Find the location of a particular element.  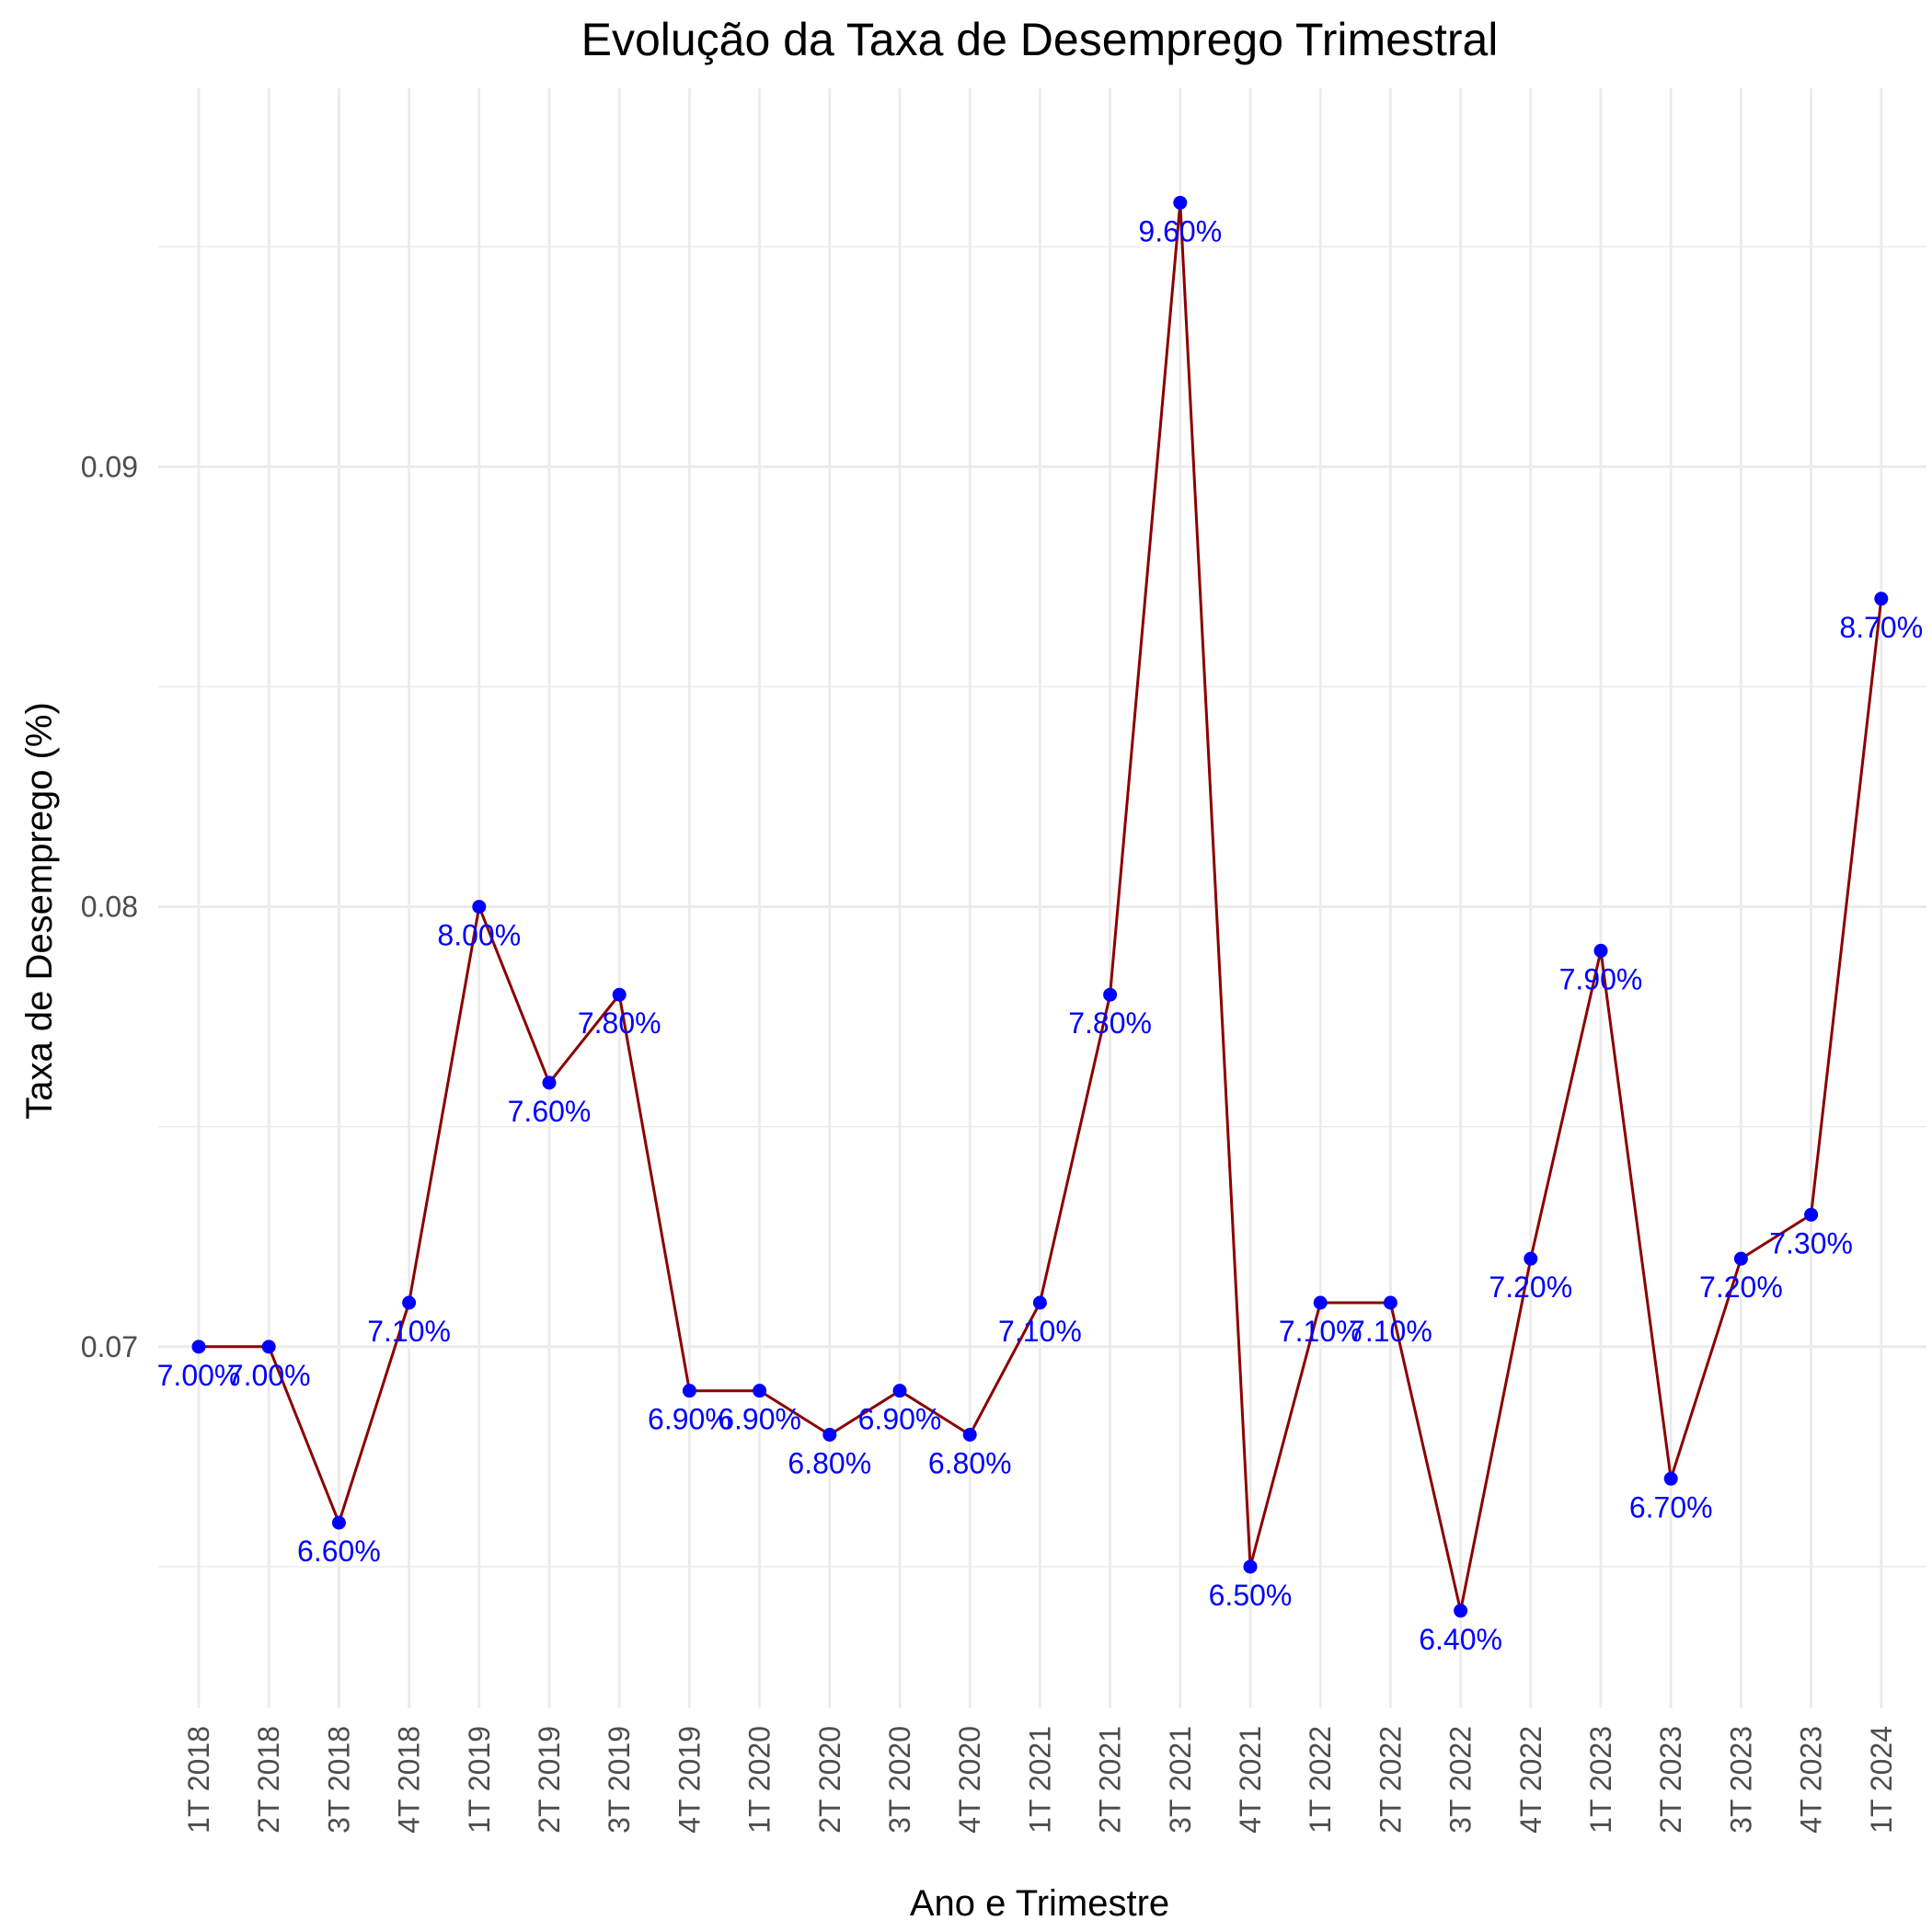

data-label: 7.90% is located at coordinates (1601, 978).